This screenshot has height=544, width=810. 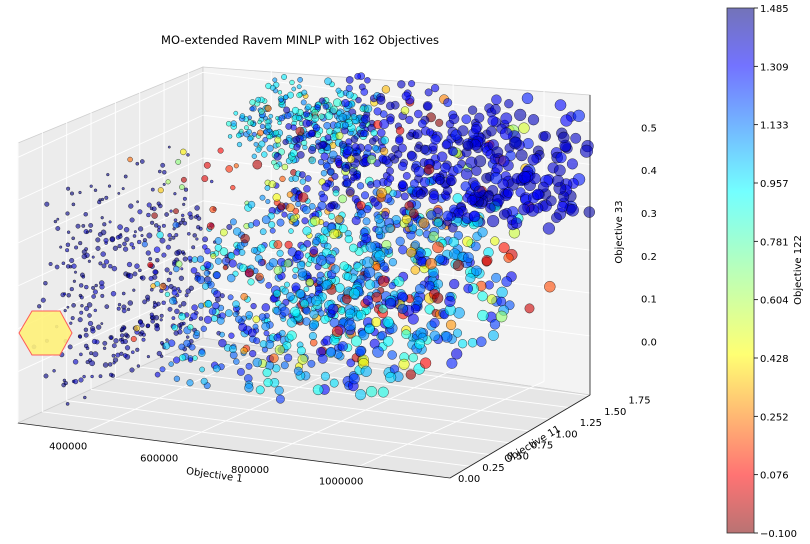 I want to click on y-tick-label: 1.50, so click(x=615, y=412).